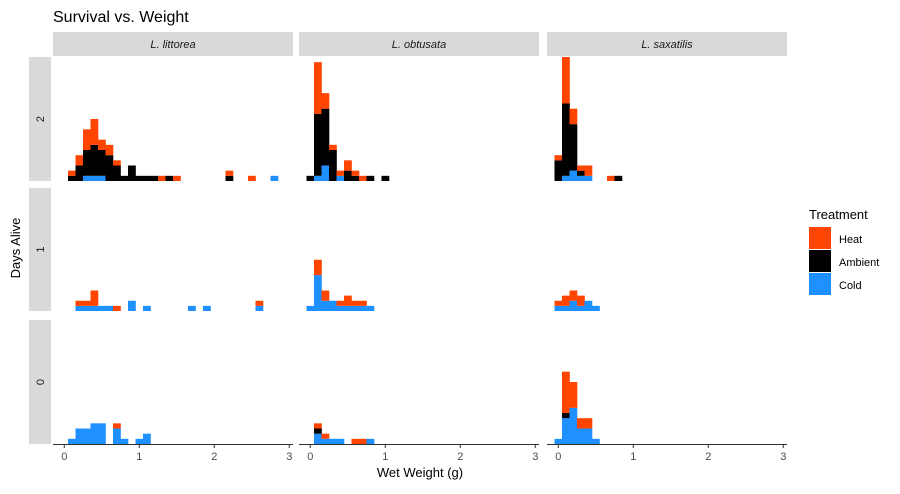 The width and height of the screenshot is (900, 494). I want to click on legend-title: Treatment, so click(838, 214).